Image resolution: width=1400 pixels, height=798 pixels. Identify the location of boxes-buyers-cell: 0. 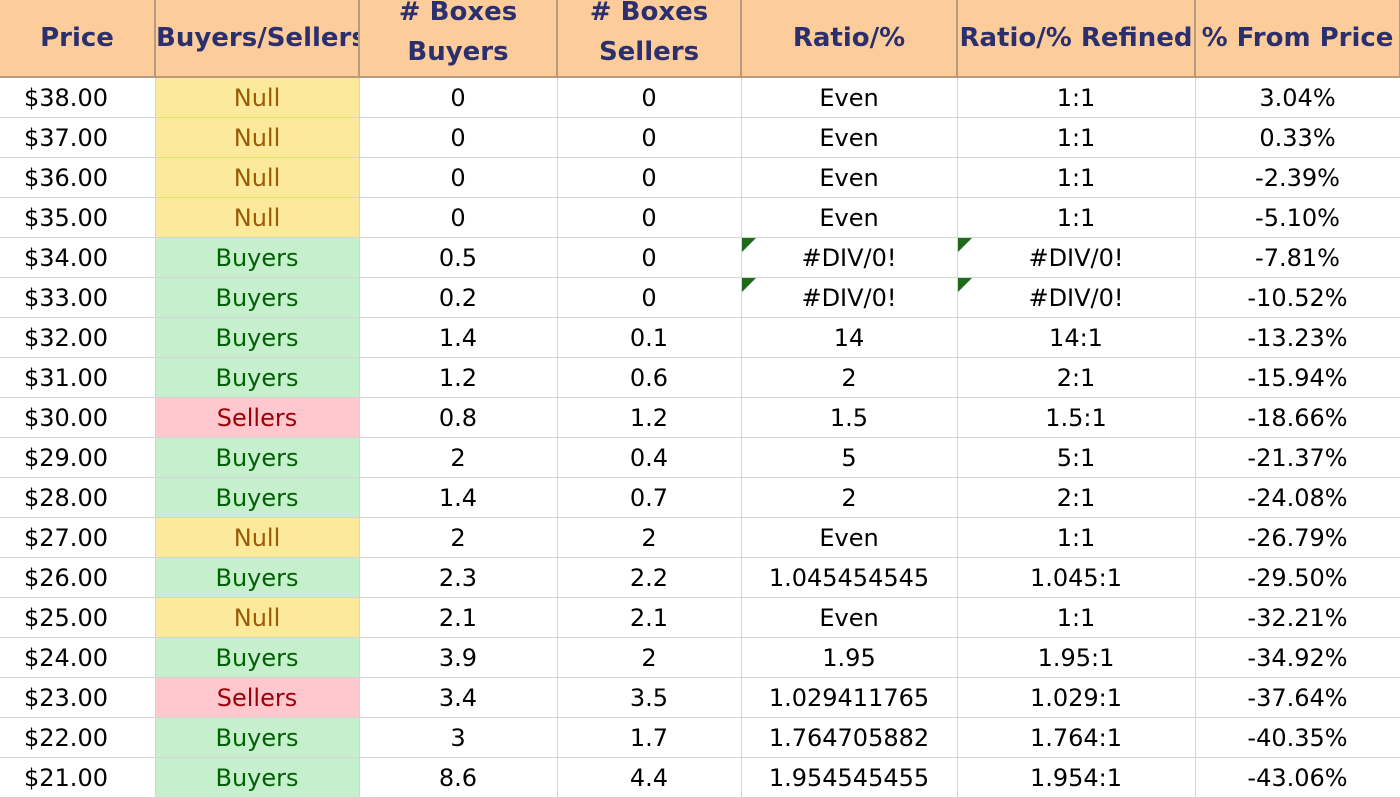
(458, 137).